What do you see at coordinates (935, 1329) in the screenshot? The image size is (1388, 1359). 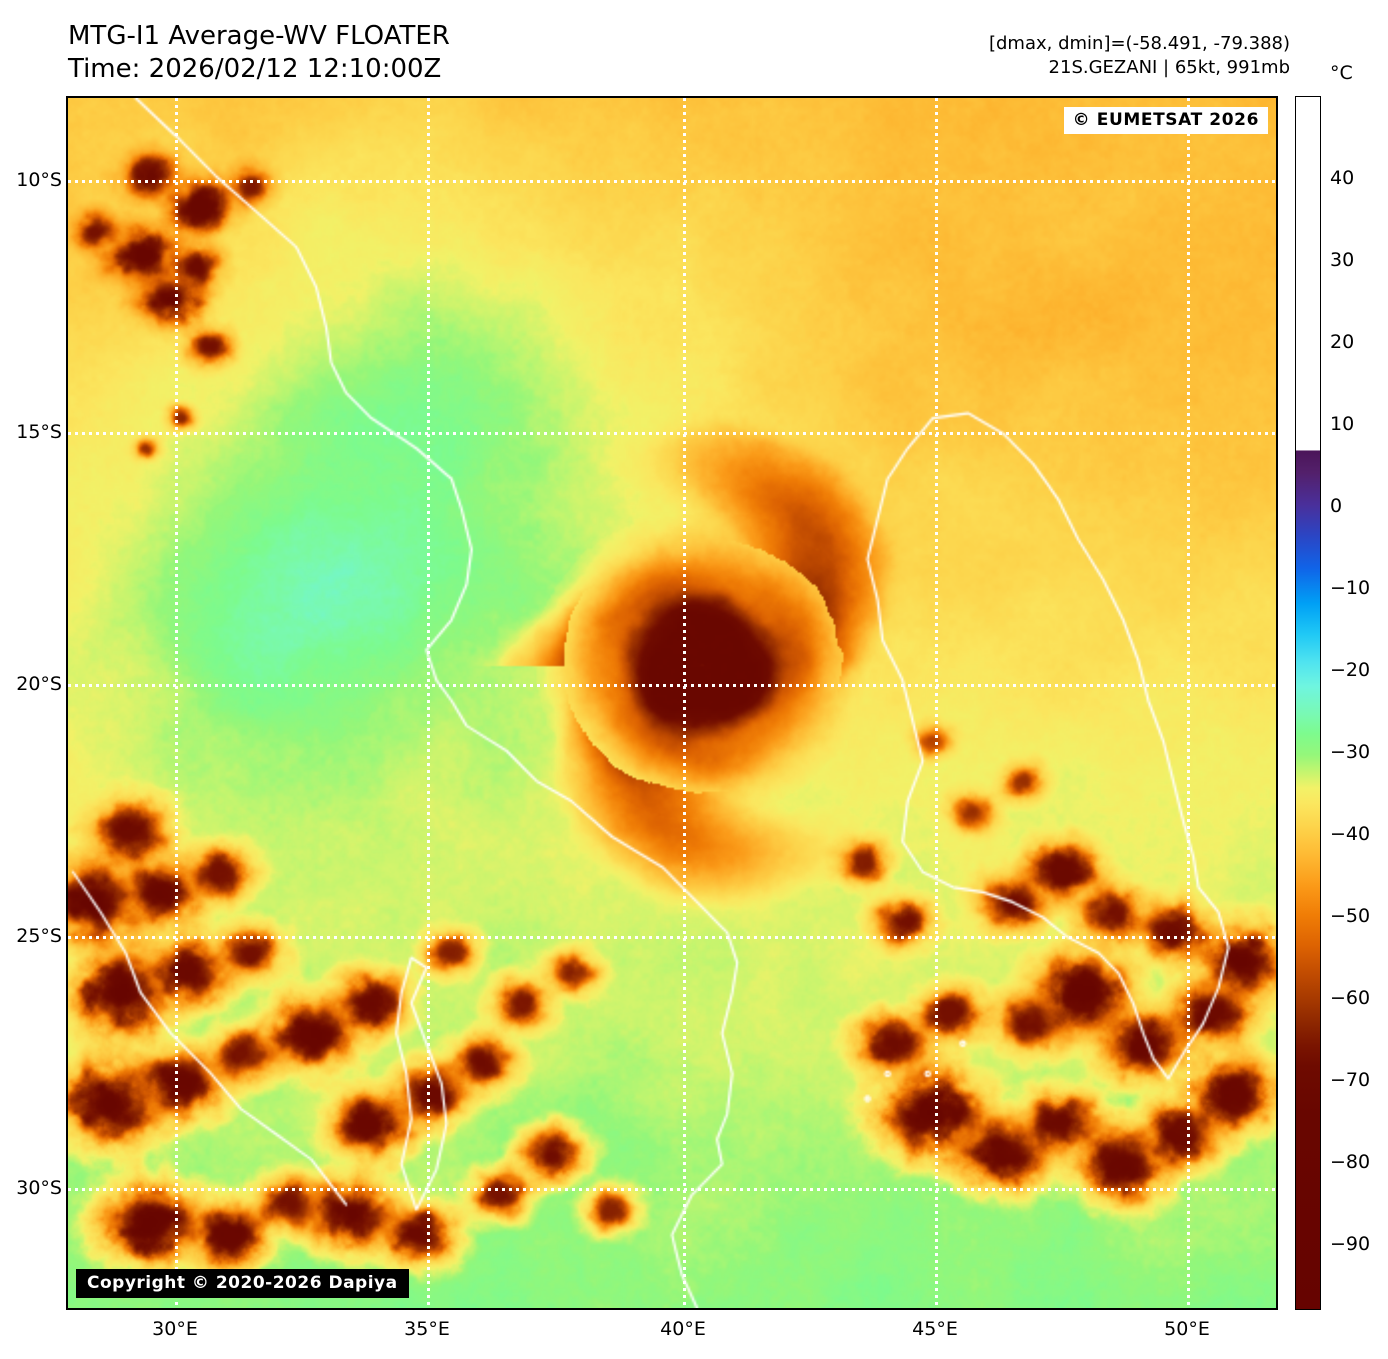 I see `x-tick-label-3: 45°E` at bounding box center [935, 1329].